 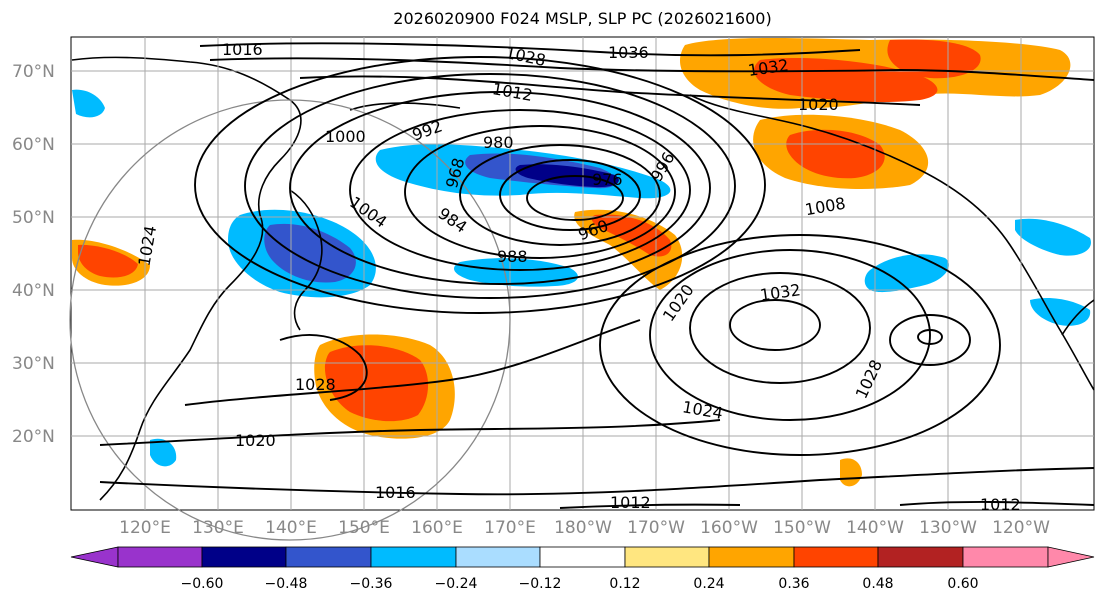 I want to click on lon-label: 140°W, so click(x=875, y=528).